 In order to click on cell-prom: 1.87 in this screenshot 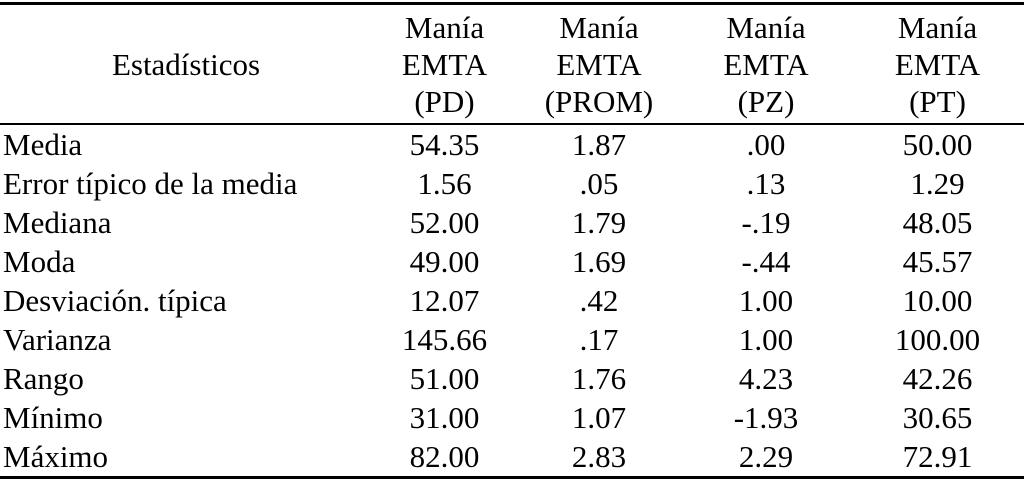, I will do `click(599, 144)`.